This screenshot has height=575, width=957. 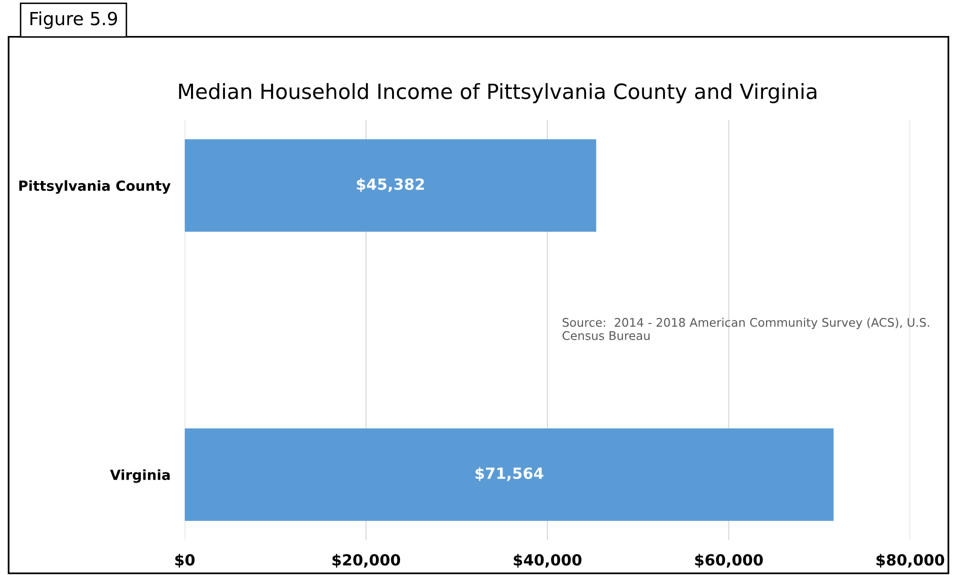 I want to click on data-label: $71,564, so click(x=510, y=474).